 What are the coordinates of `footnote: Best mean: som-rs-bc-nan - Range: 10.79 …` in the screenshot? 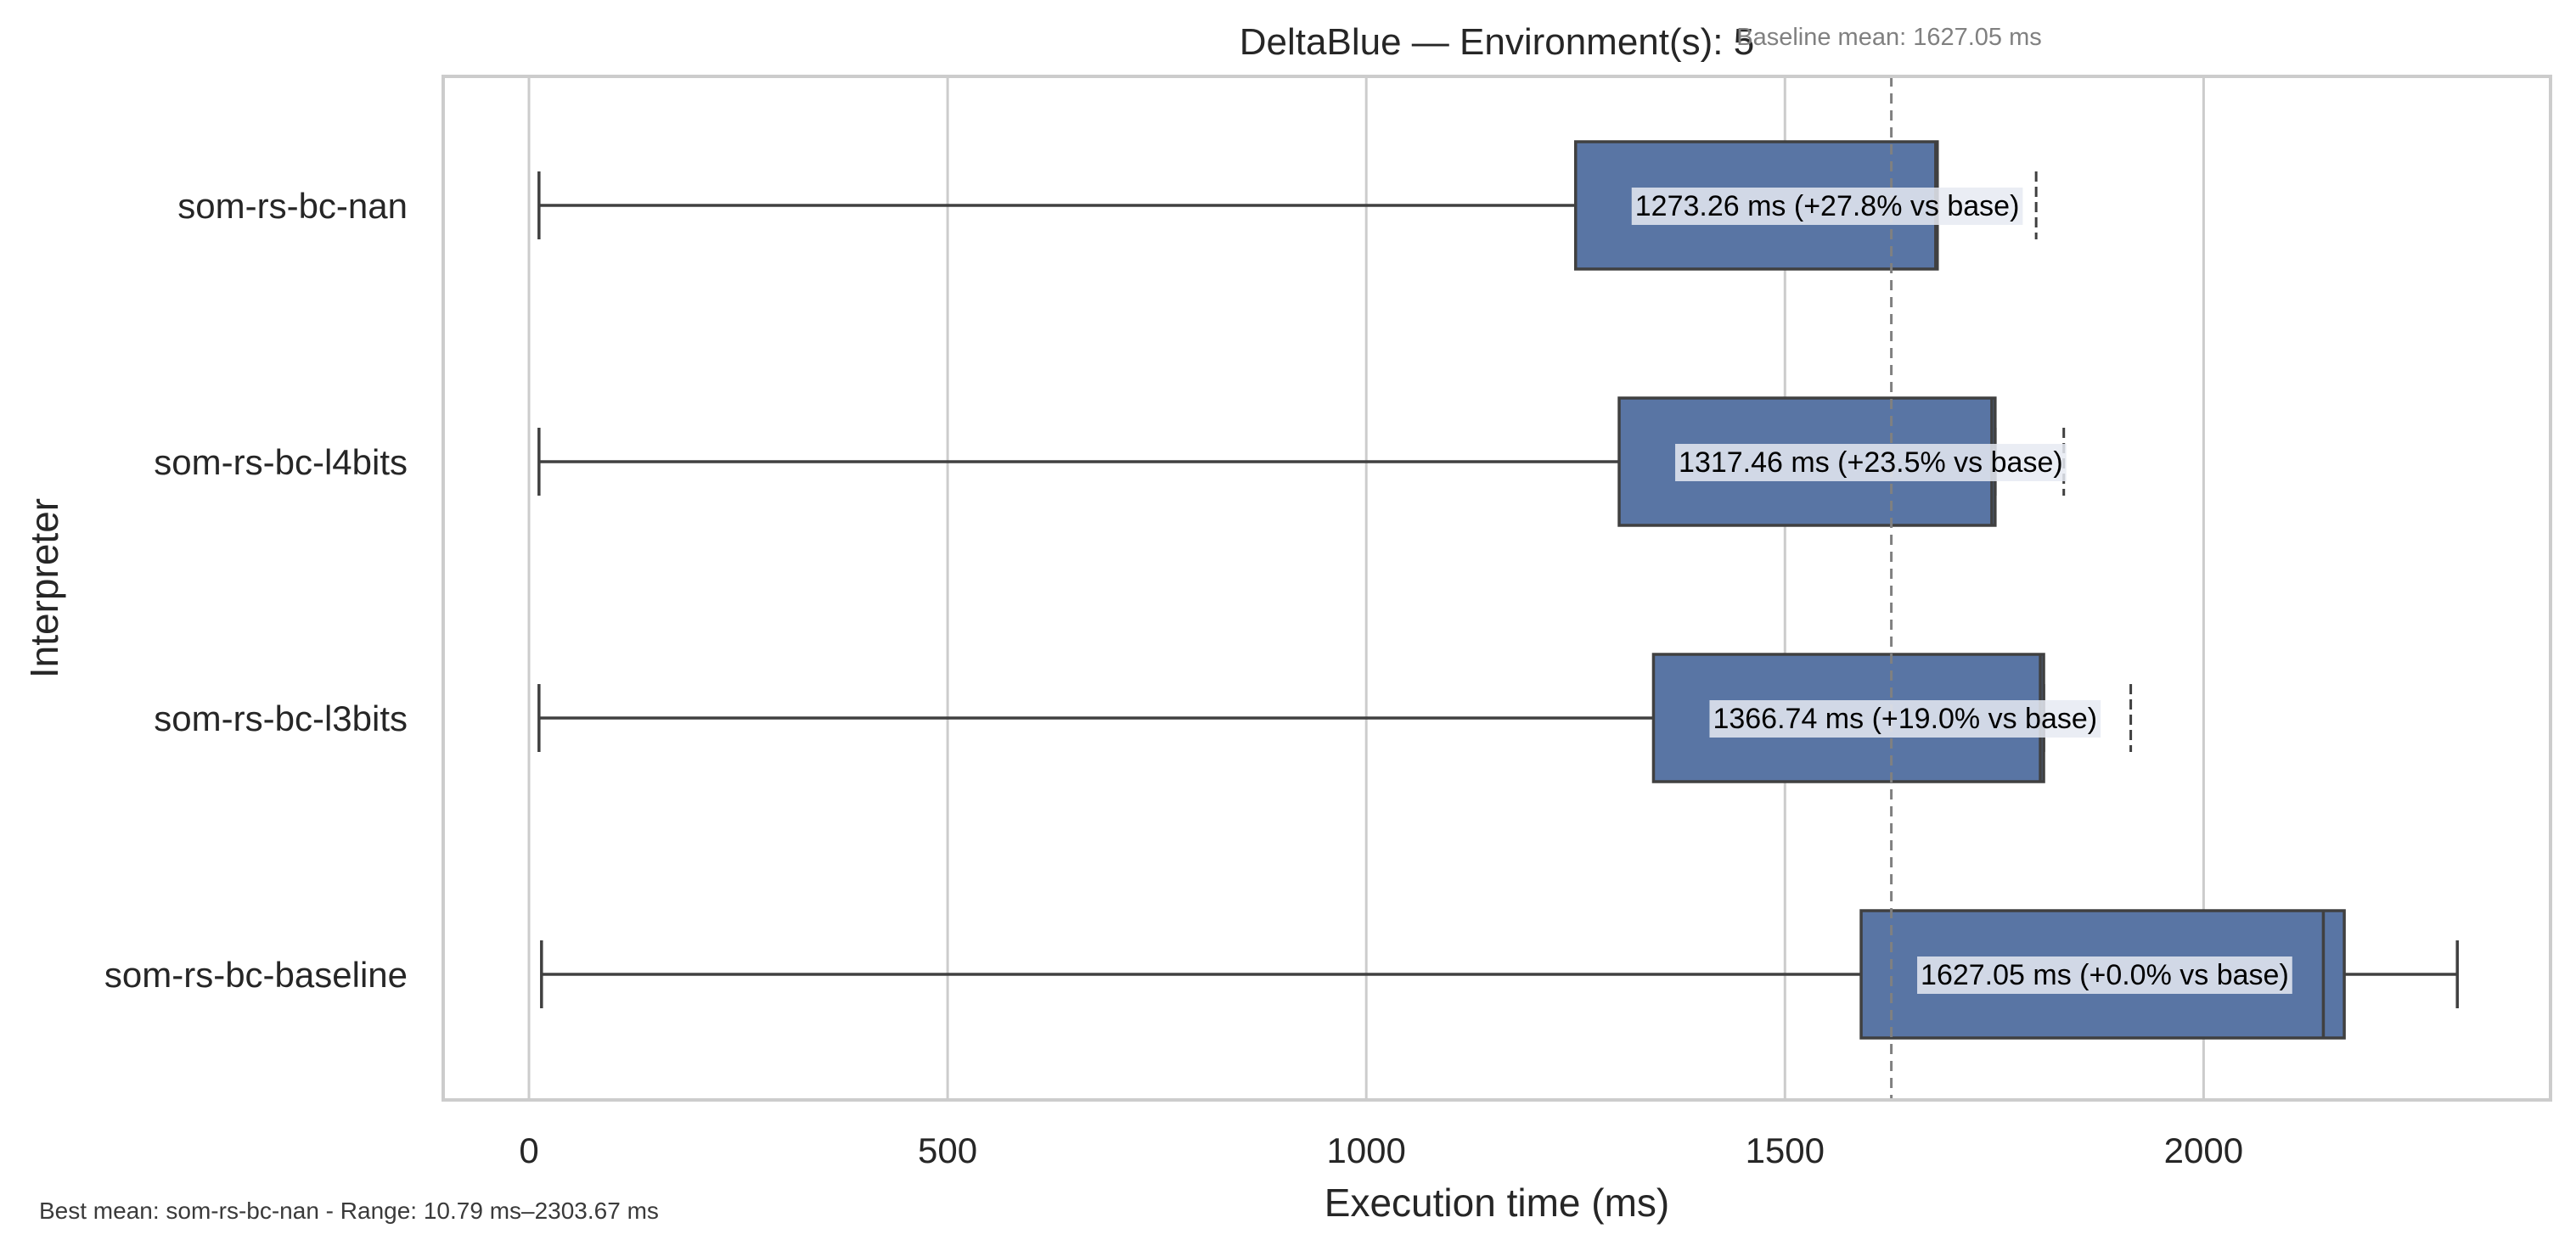 It's located at (349, 1211).